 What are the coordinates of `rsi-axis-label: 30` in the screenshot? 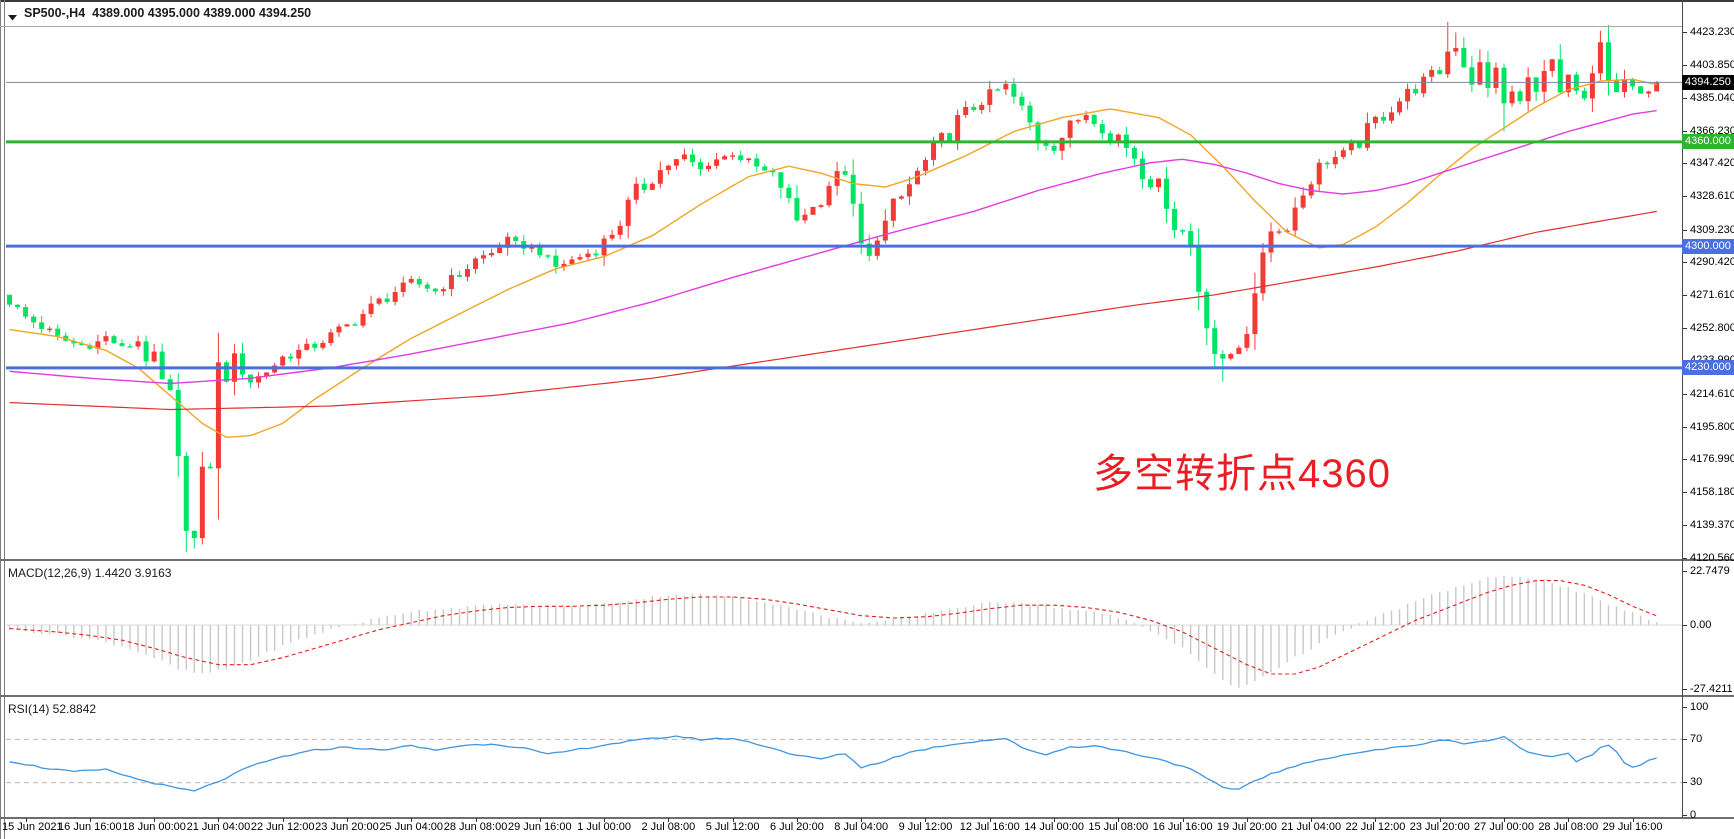 It's located at (1696, 782).